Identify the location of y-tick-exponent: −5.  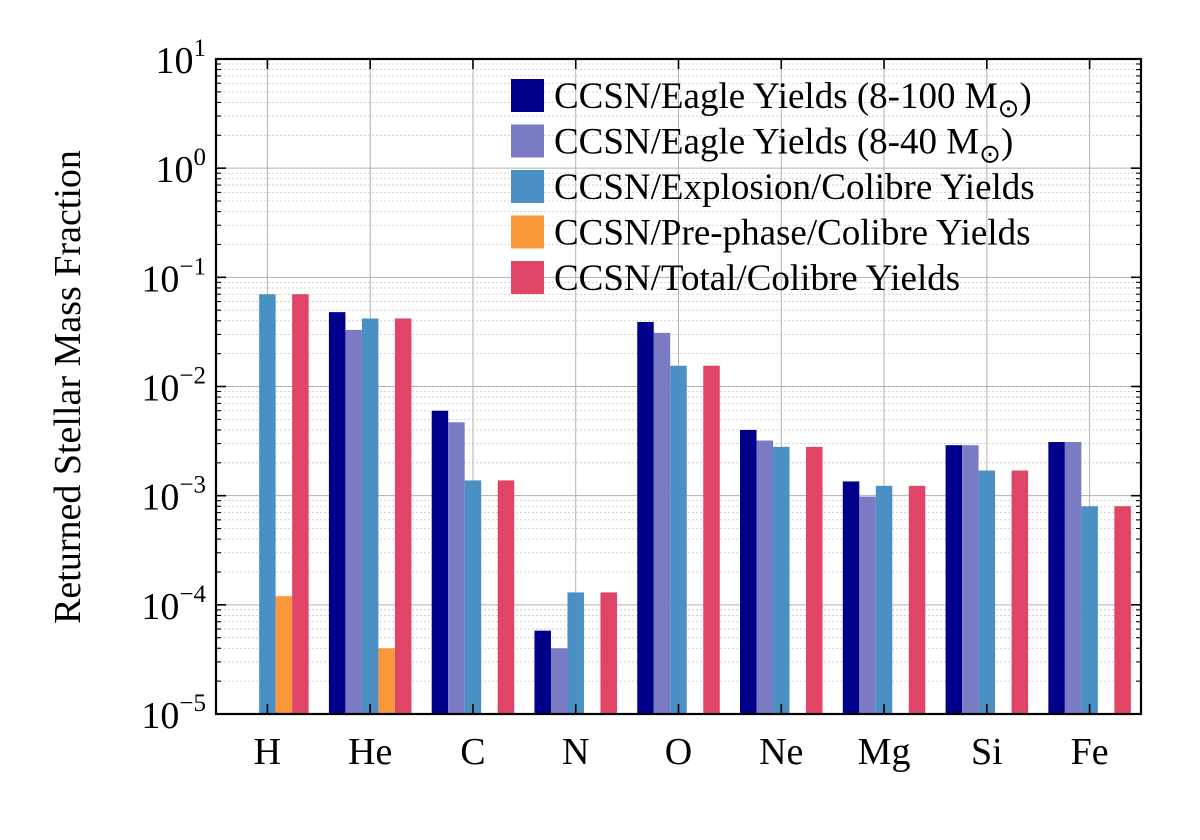
(192, 703).